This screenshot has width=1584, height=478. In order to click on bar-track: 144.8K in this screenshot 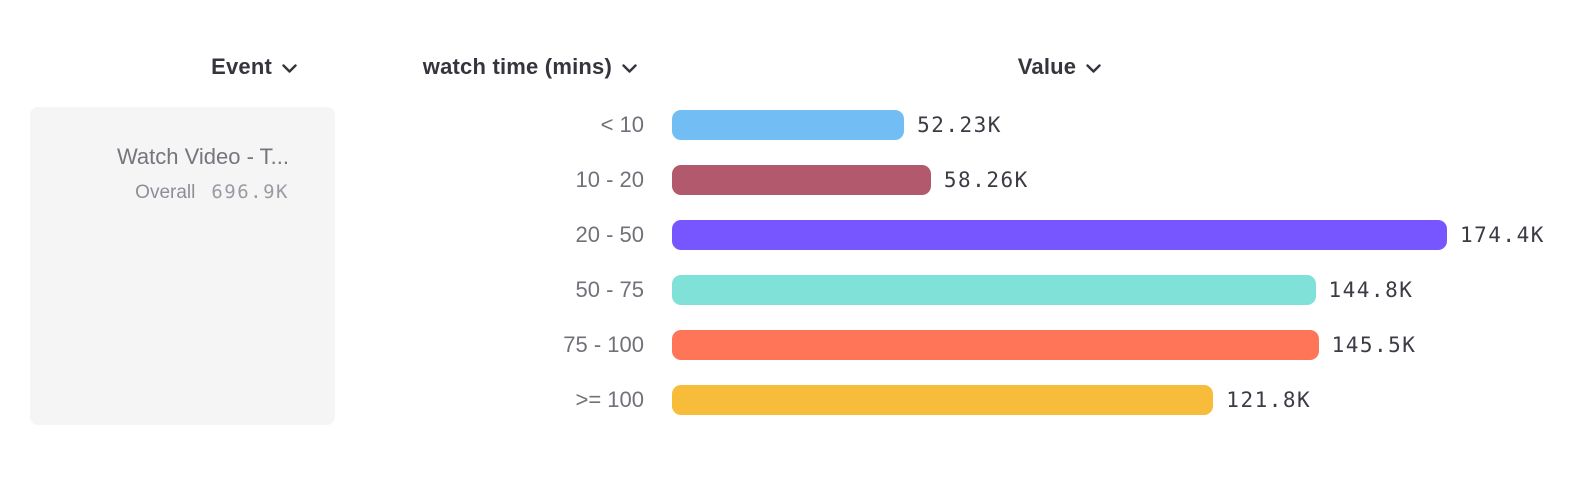, I will do `click(1128, 290)`.